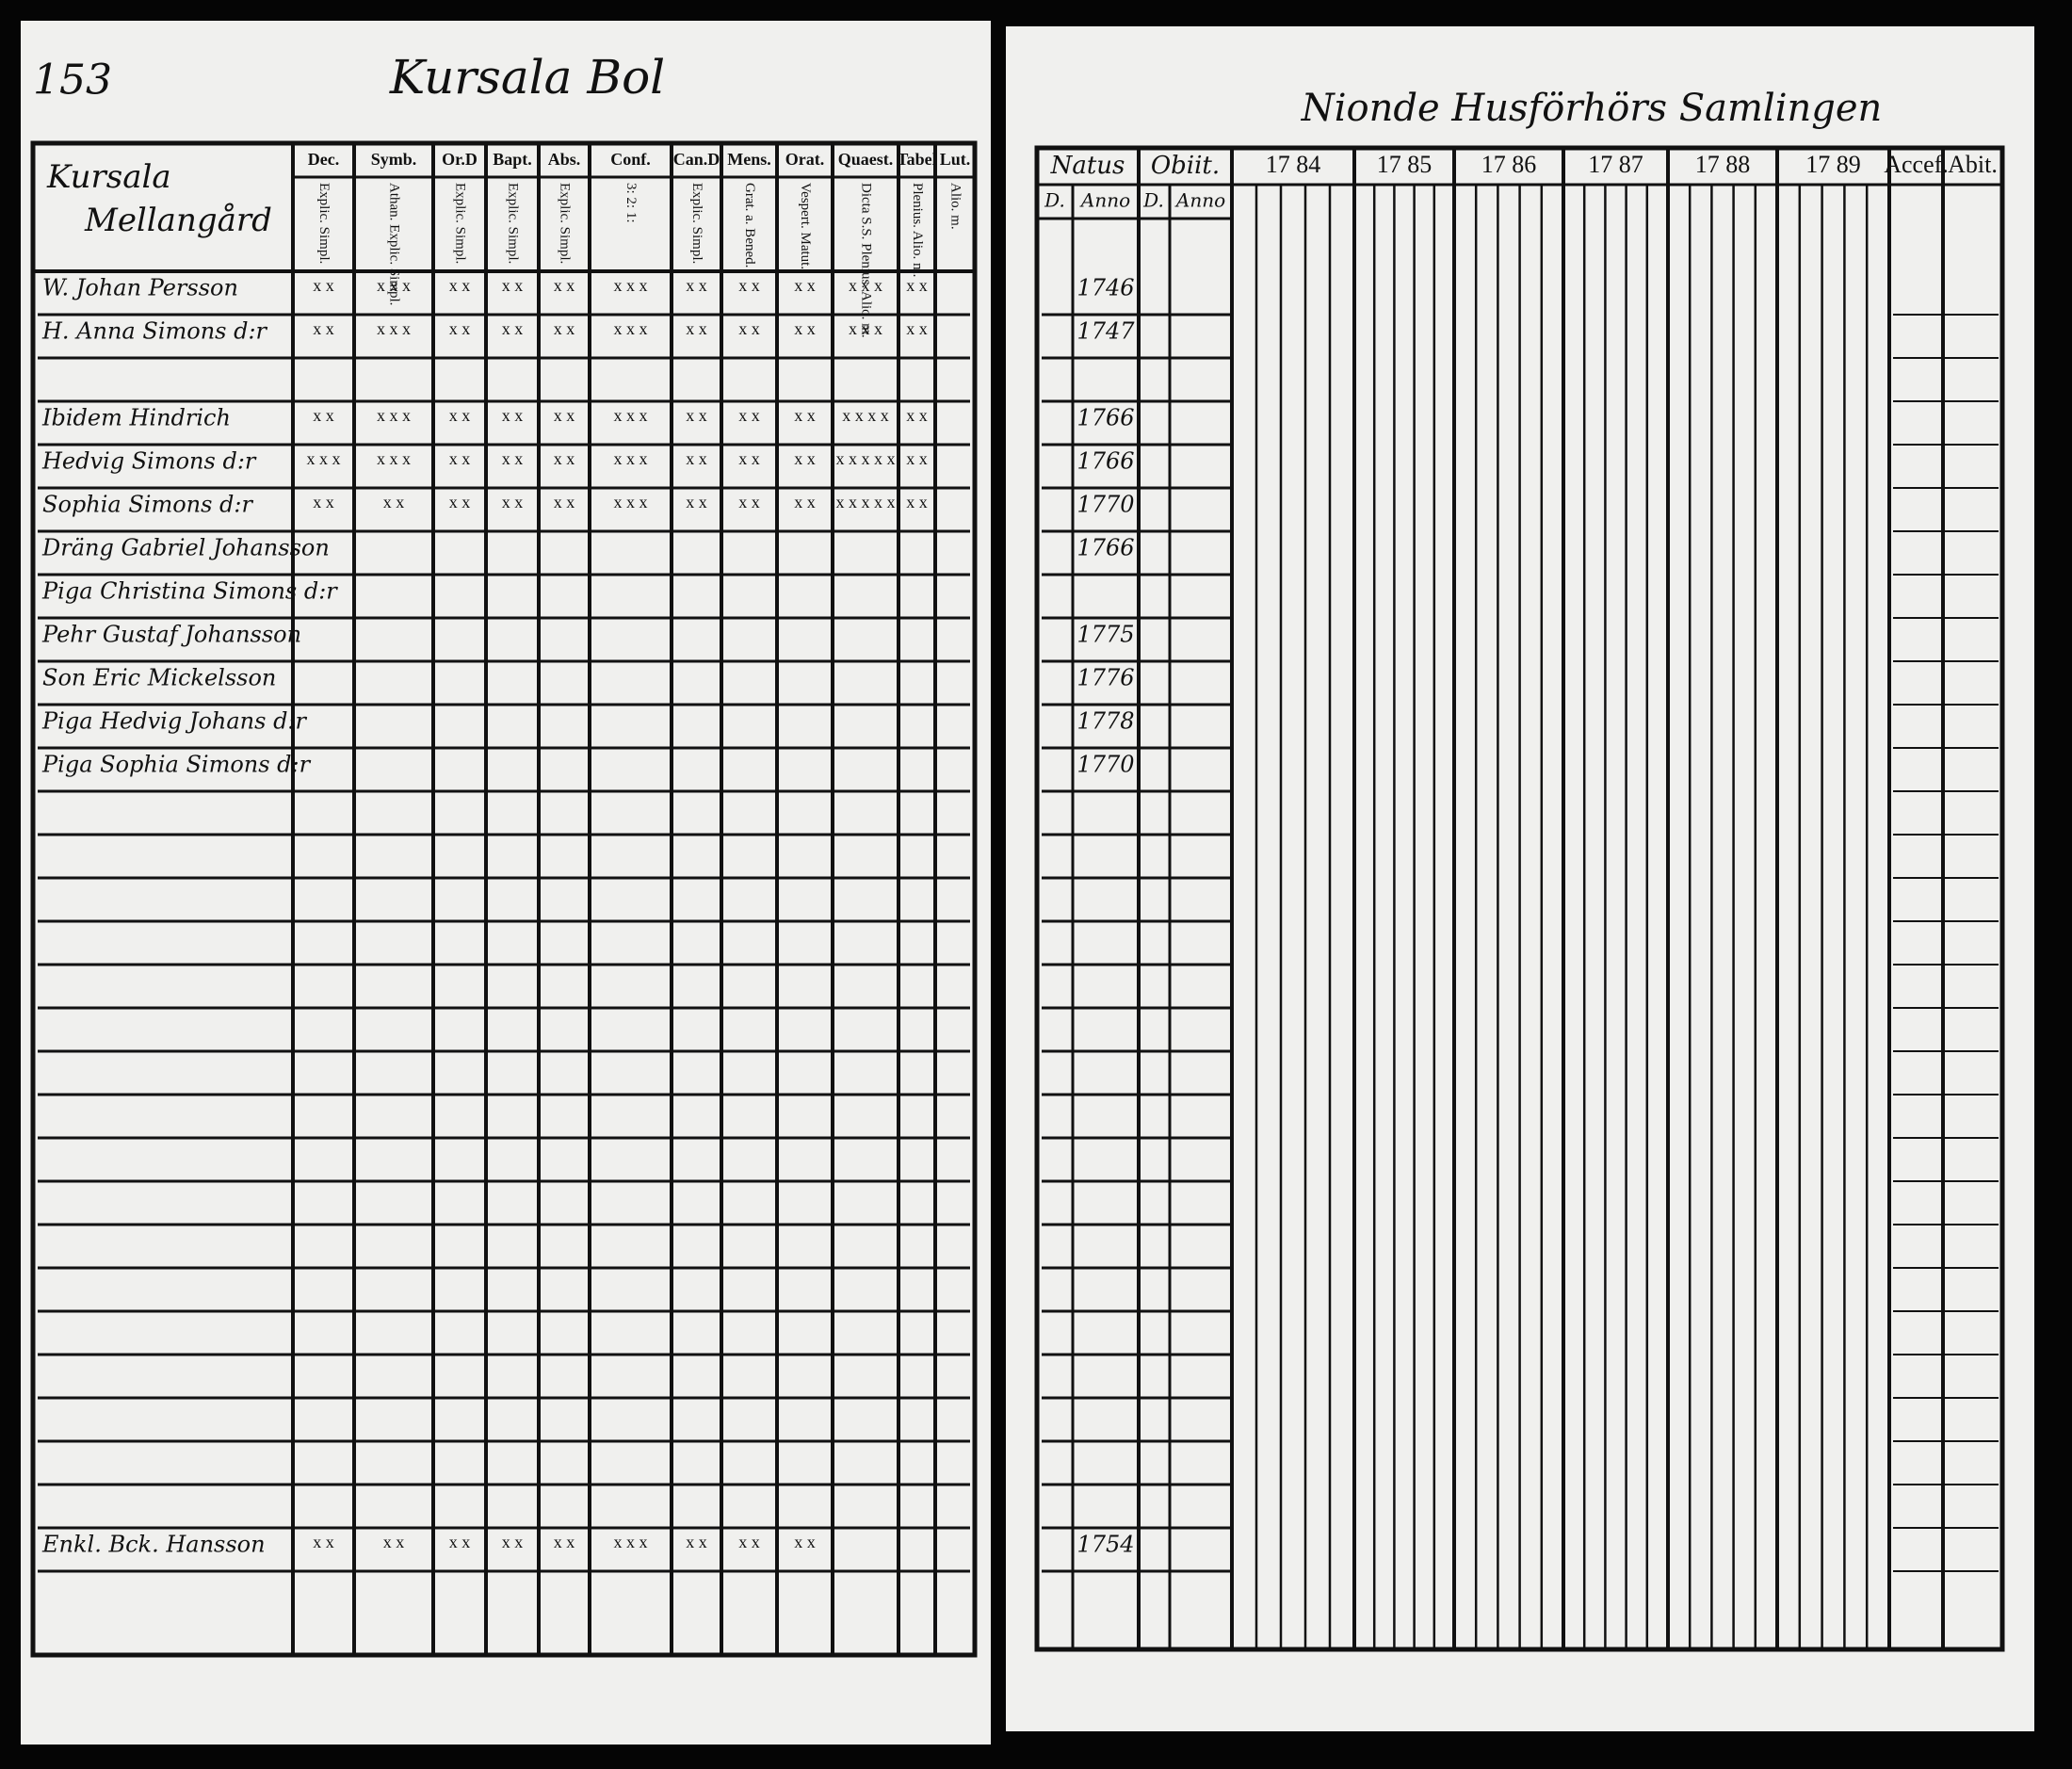  What do you see at coordinates (1105, 331) in the screenshot?
I see `birth-year: 1747` at bounding box center [1105, 331].